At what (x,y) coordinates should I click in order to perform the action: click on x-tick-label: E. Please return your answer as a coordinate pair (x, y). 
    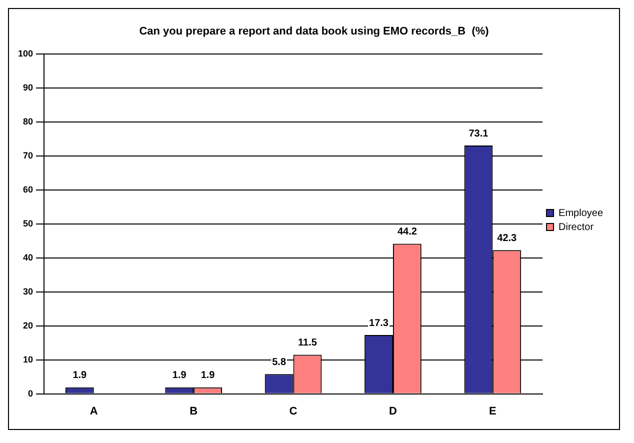
    Looking at the image, I should click on (492, 411).